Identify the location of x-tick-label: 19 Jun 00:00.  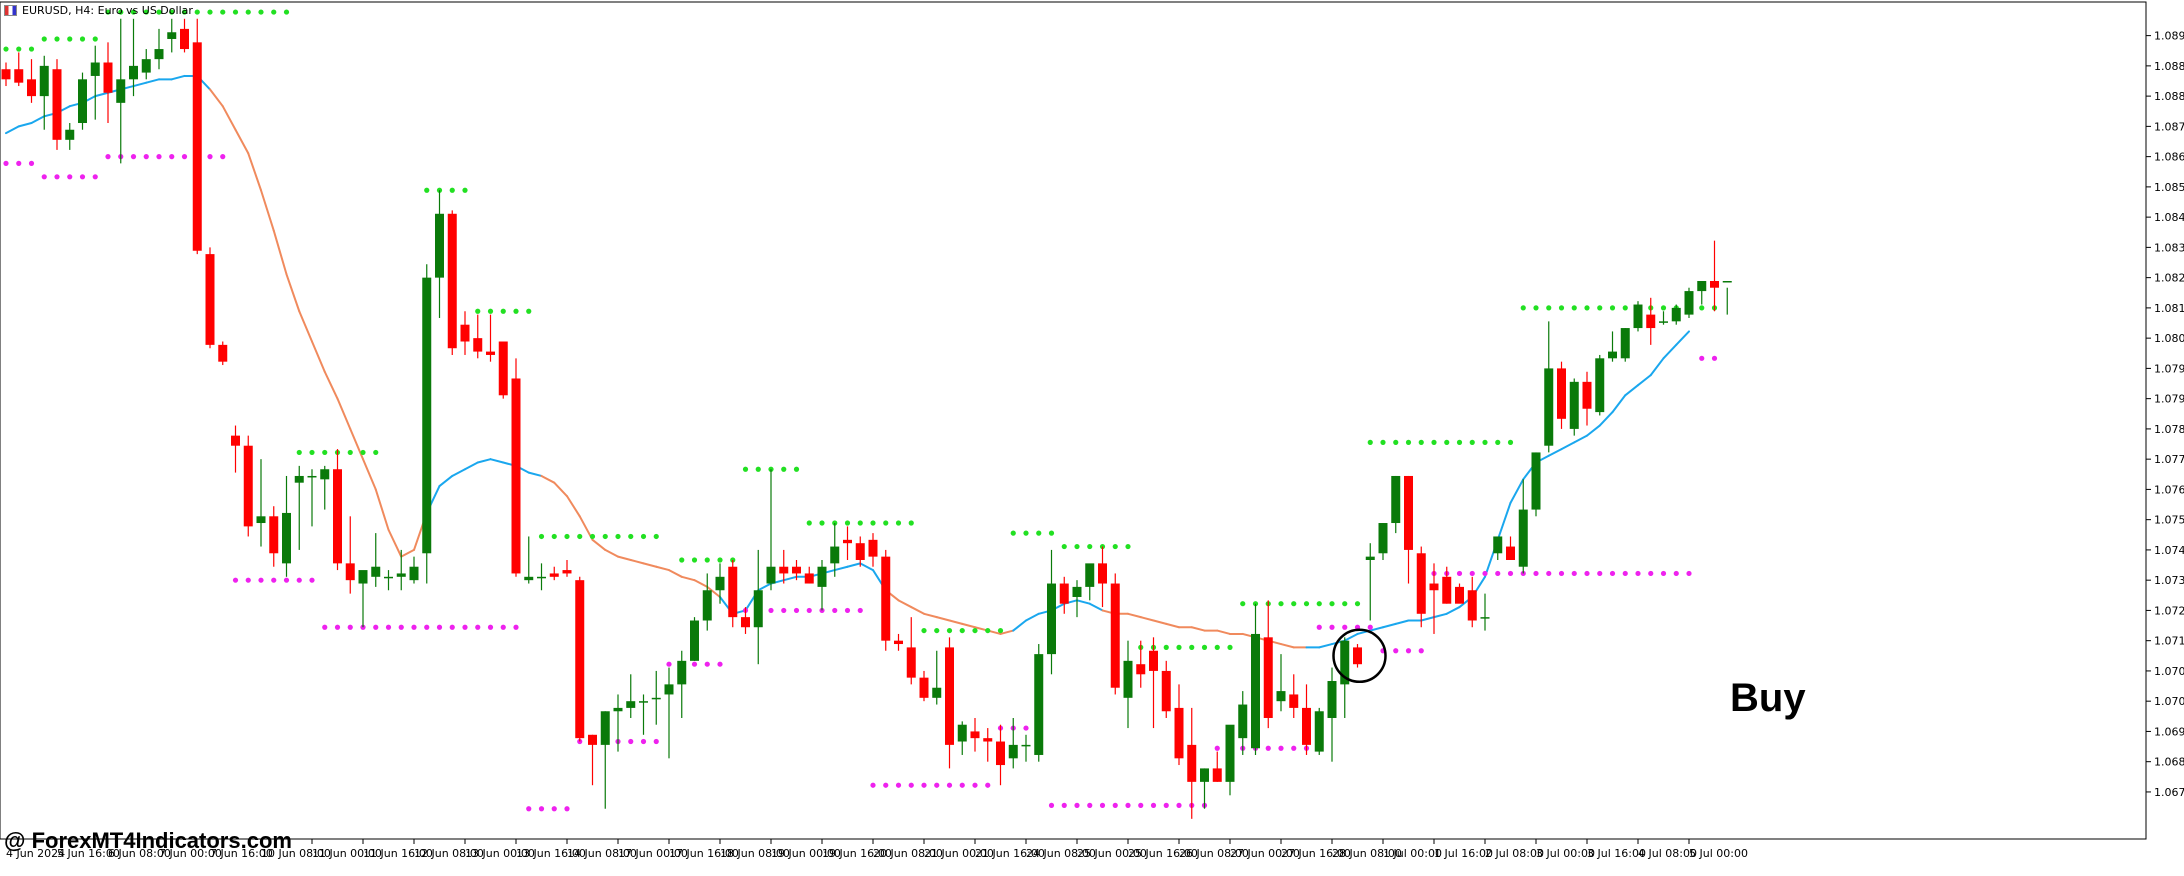
(806, 853).